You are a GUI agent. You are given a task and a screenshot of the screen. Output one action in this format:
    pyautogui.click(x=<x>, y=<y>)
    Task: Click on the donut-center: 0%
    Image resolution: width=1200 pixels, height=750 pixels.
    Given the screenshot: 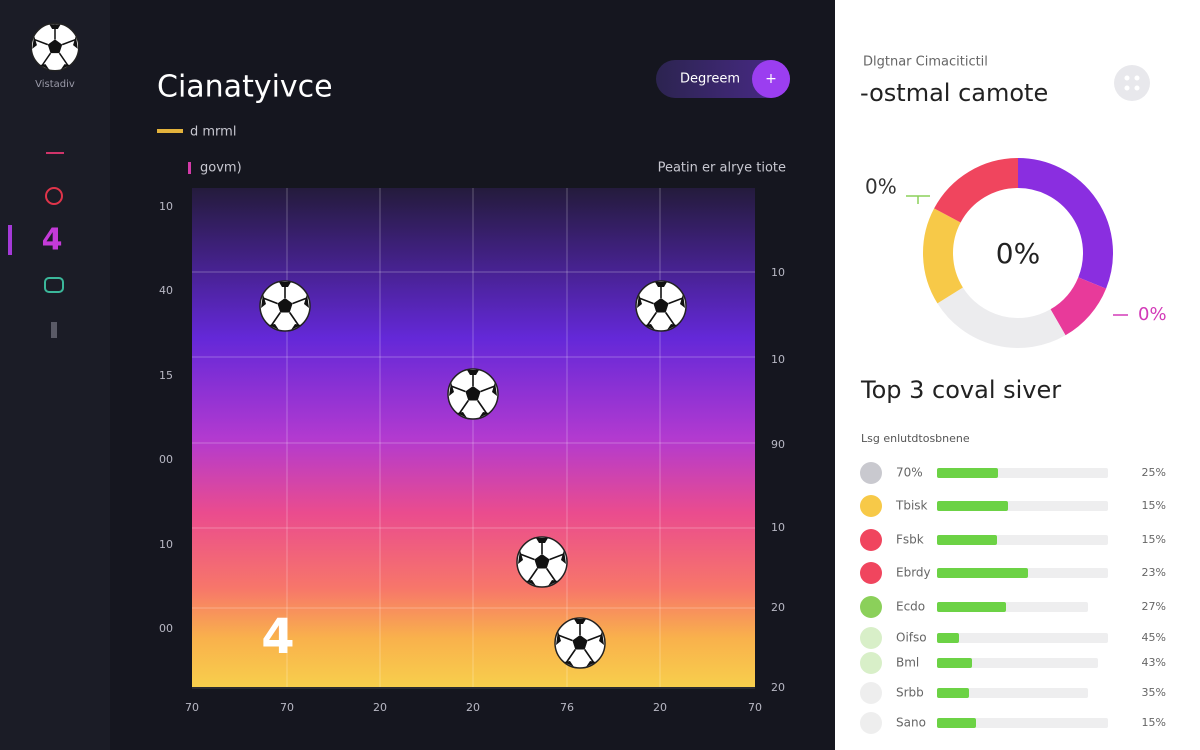 What is the action you would take?
    pyautogui.click(x=1018, y=253)
    